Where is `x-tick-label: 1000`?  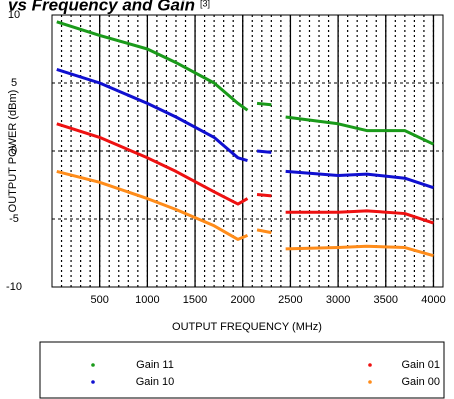 x-tick-label: 1000 is located at coordinates (147, 300).